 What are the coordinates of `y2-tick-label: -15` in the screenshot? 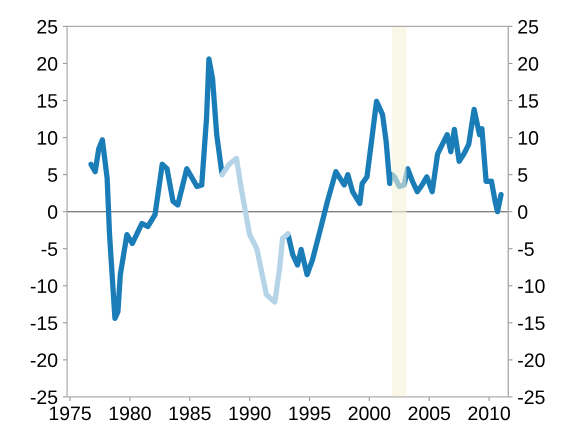 It's located at (531, 323).